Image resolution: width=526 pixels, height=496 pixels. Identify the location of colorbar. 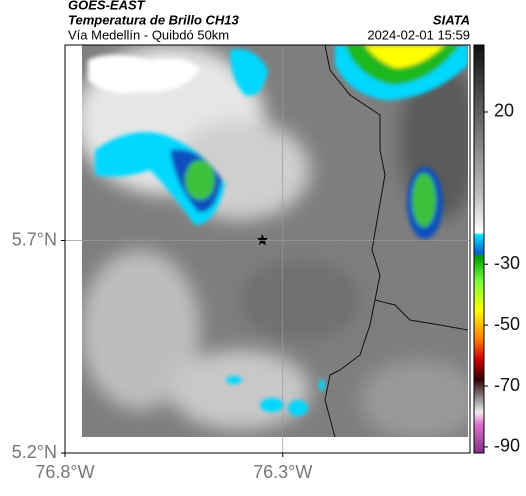
(479, 249).